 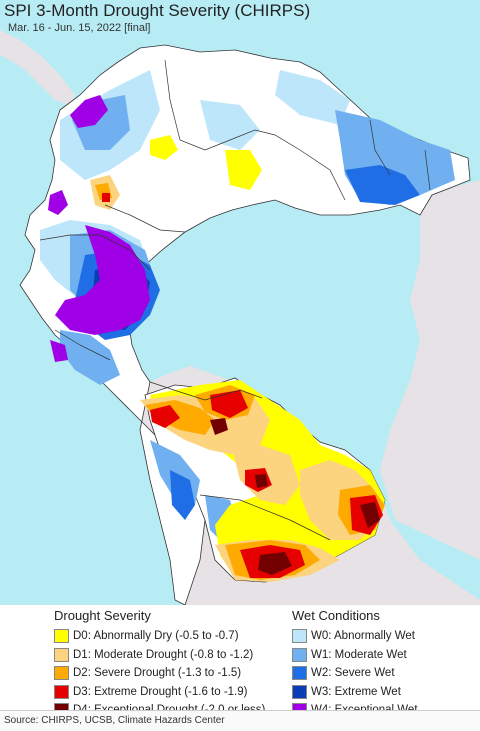 I want to click on legend-item-d2: D2: Severe Drought (-1.3 to -1.5), so click(x=174, y=673).